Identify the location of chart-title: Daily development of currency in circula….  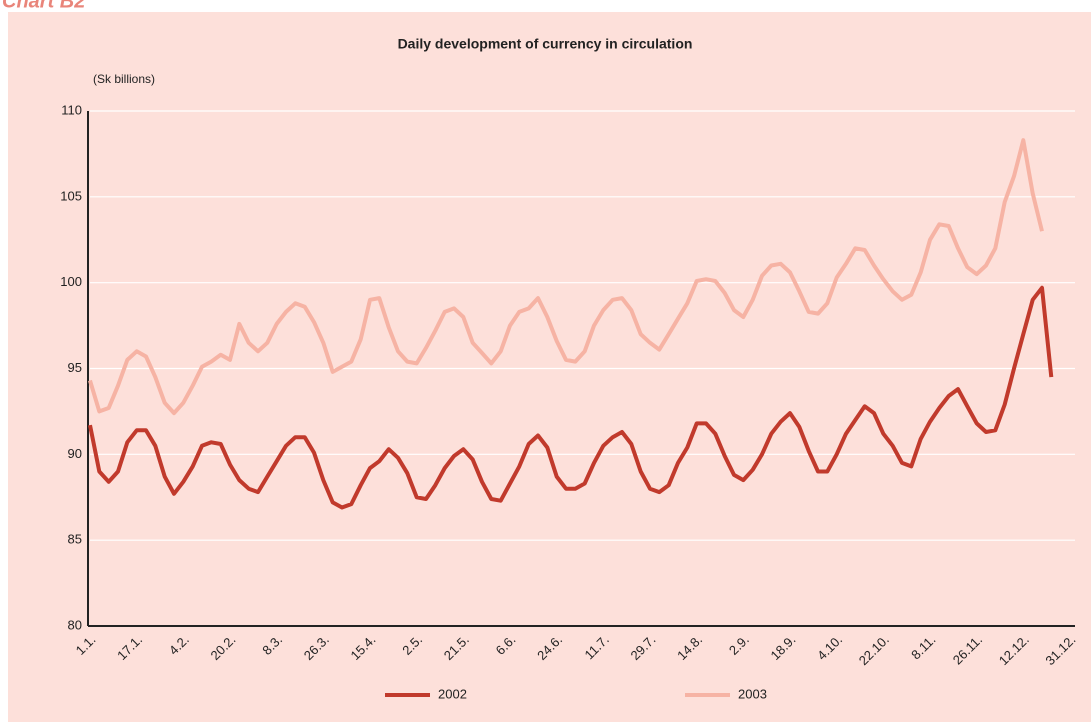
(545, 44).